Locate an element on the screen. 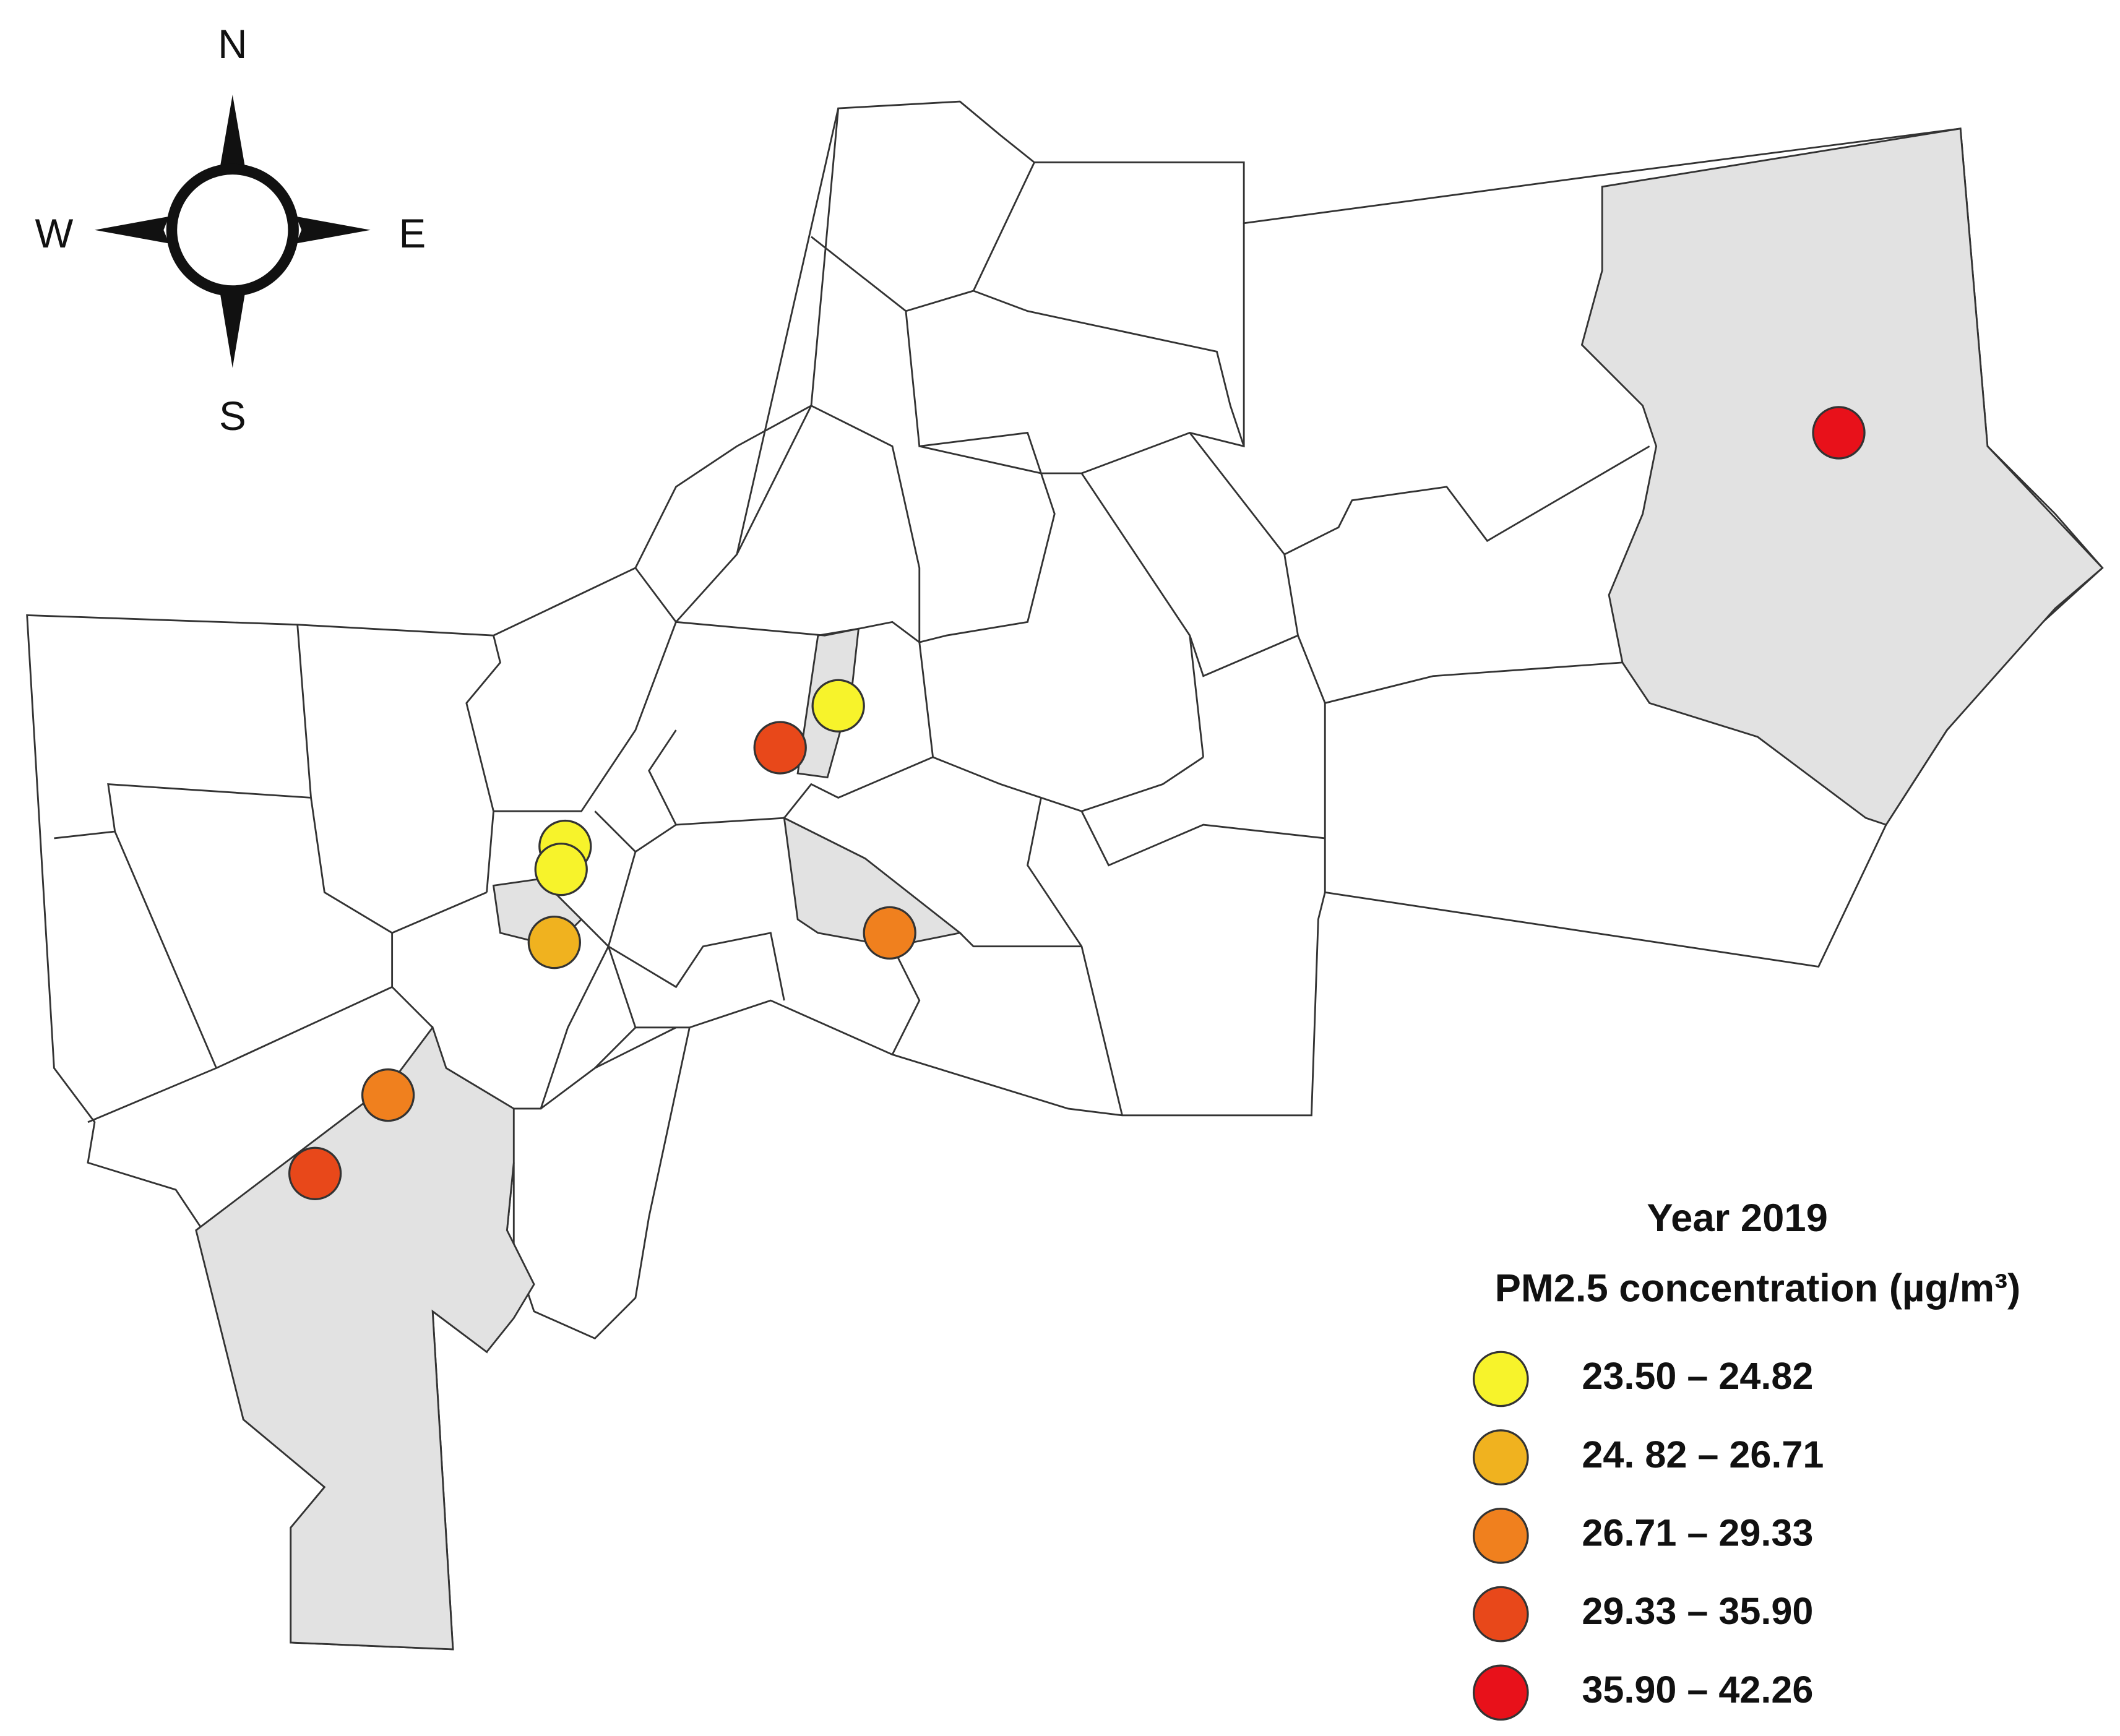 The width and height of the screenshot is (2120, 1736). compass-label: N is located at coordinates (232, 44).